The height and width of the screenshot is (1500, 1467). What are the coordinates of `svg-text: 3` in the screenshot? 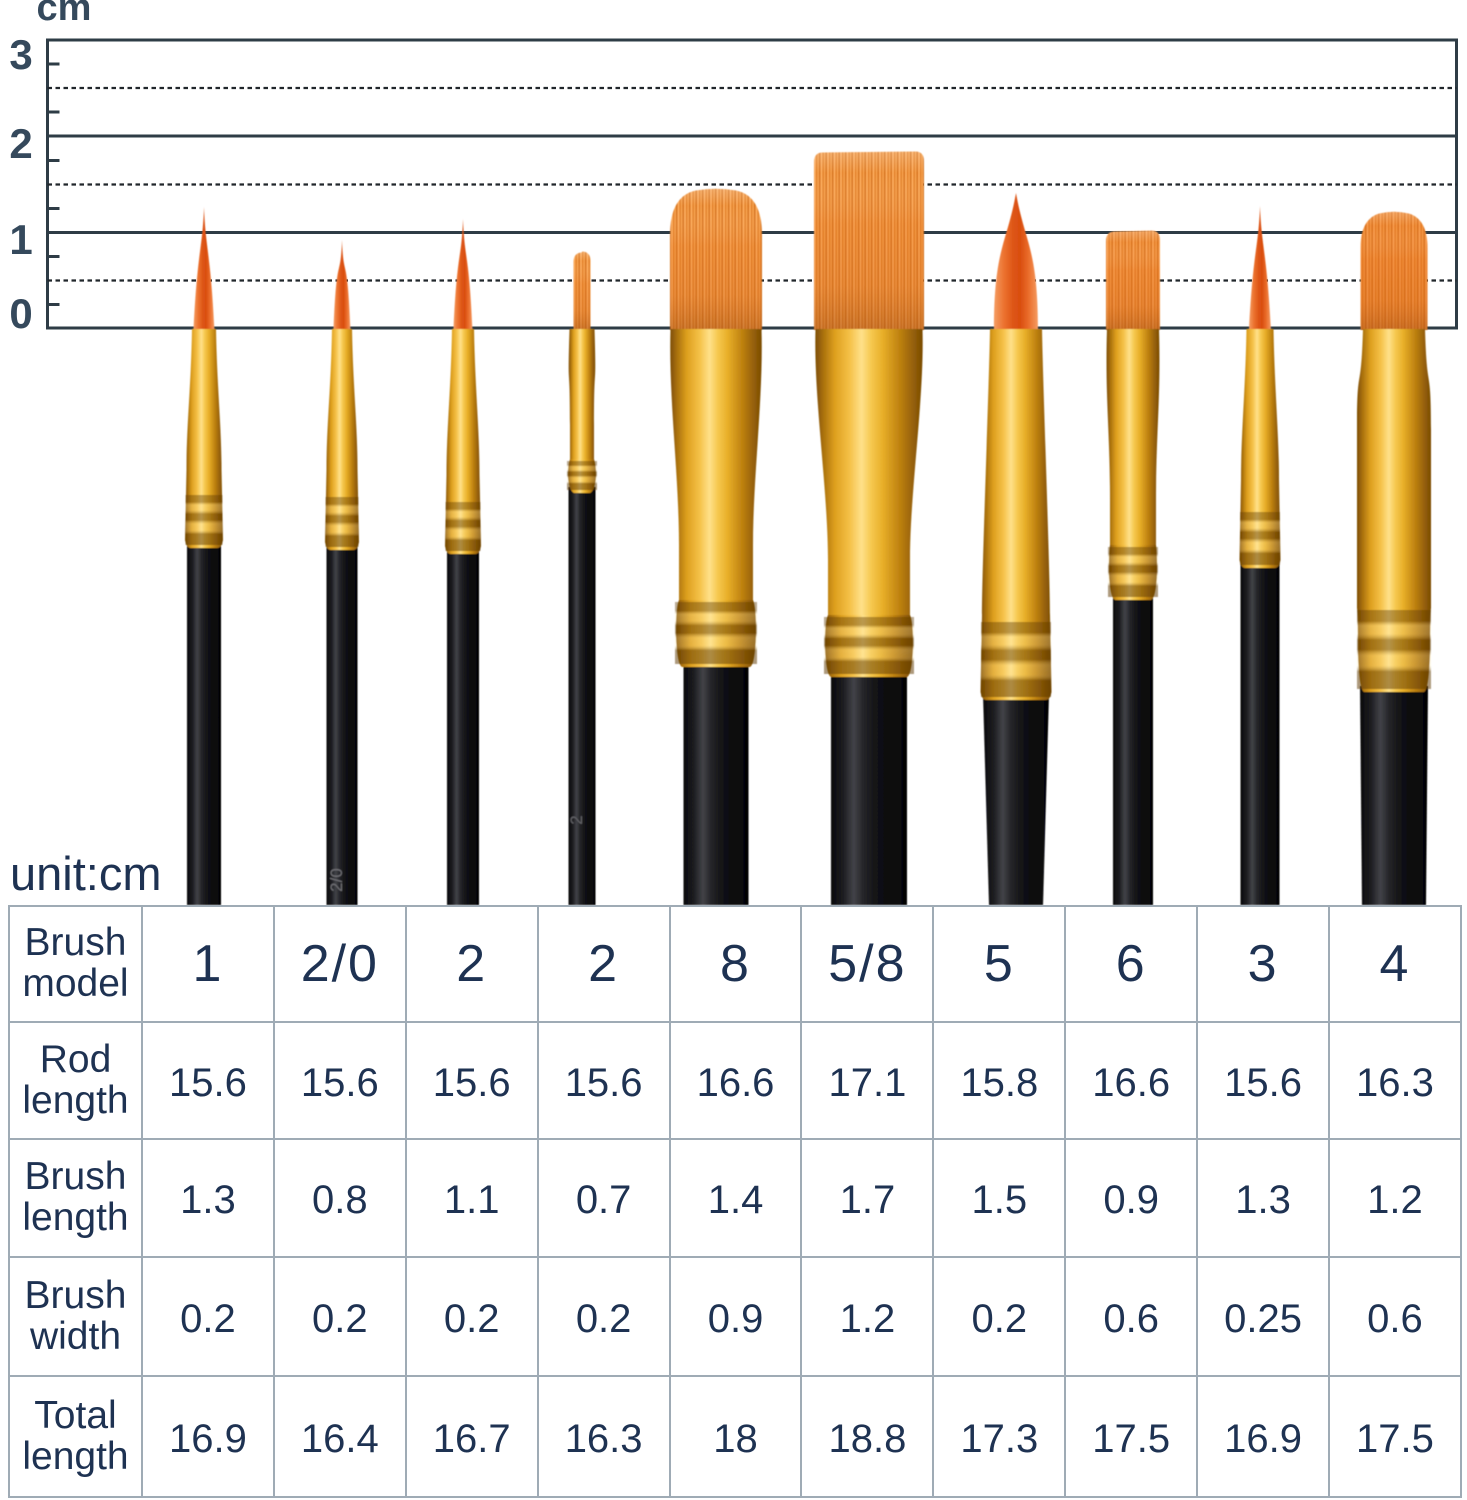 It's located at (20, 54).